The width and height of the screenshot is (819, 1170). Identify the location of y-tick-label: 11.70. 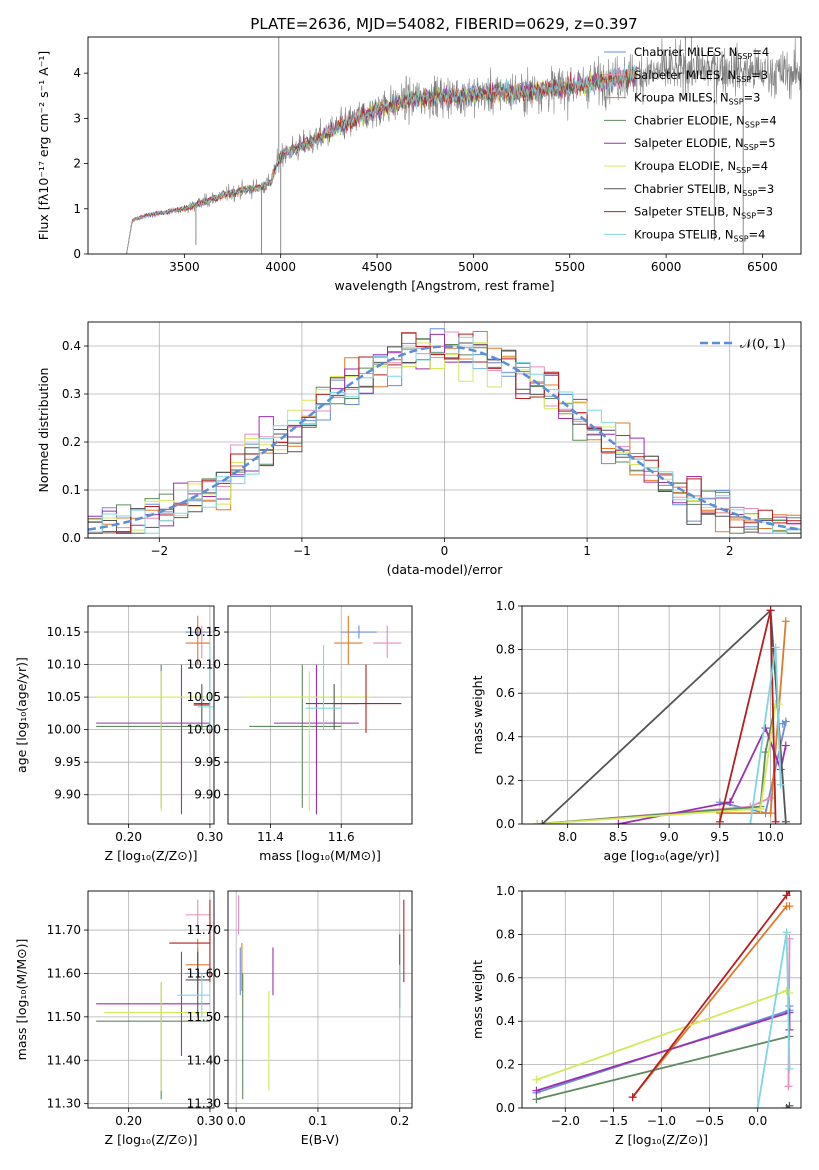
(64, 930).